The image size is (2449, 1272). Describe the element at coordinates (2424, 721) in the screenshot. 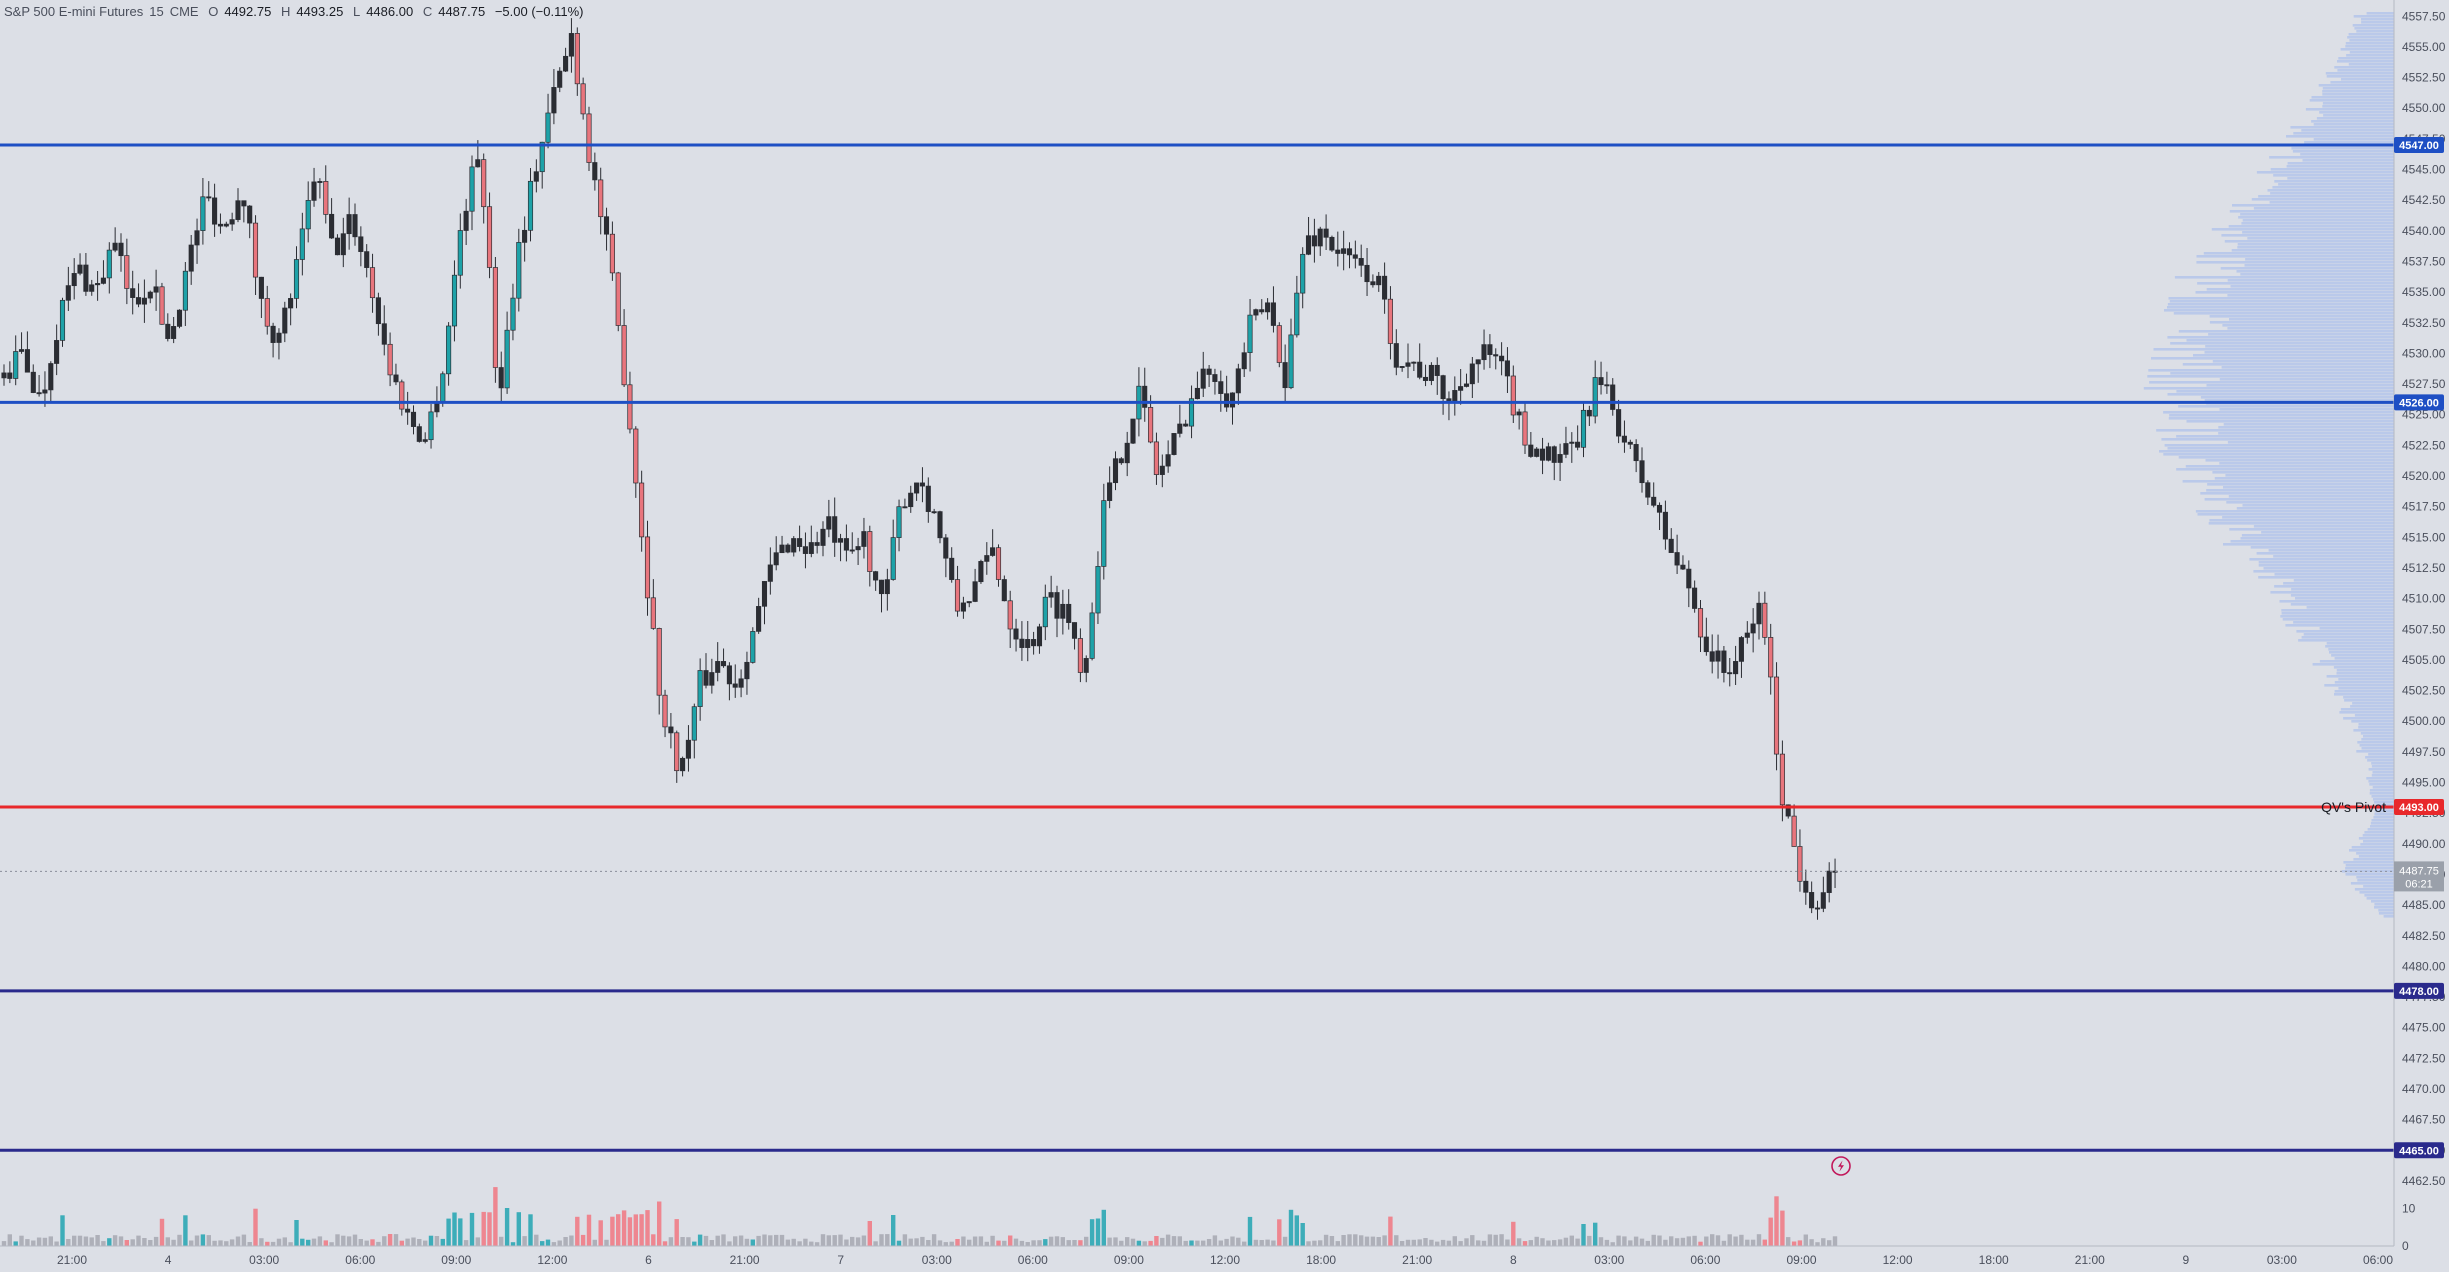

I see `price-tick-label: 4500.00` at that location.